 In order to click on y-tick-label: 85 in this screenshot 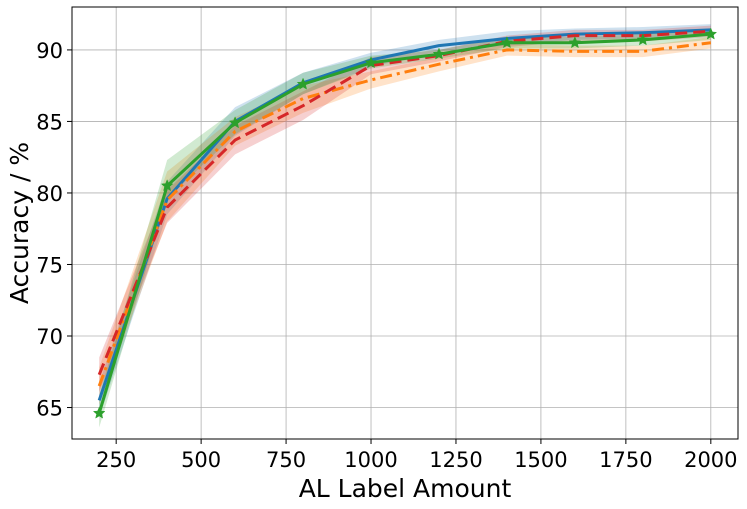, I will do `click(49, 122)`.